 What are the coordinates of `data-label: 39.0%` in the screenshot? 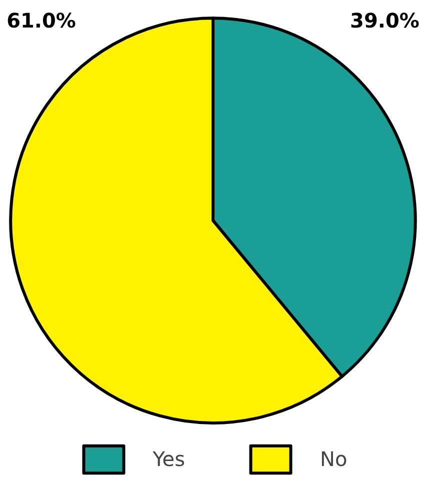 It's located at (385, 20).